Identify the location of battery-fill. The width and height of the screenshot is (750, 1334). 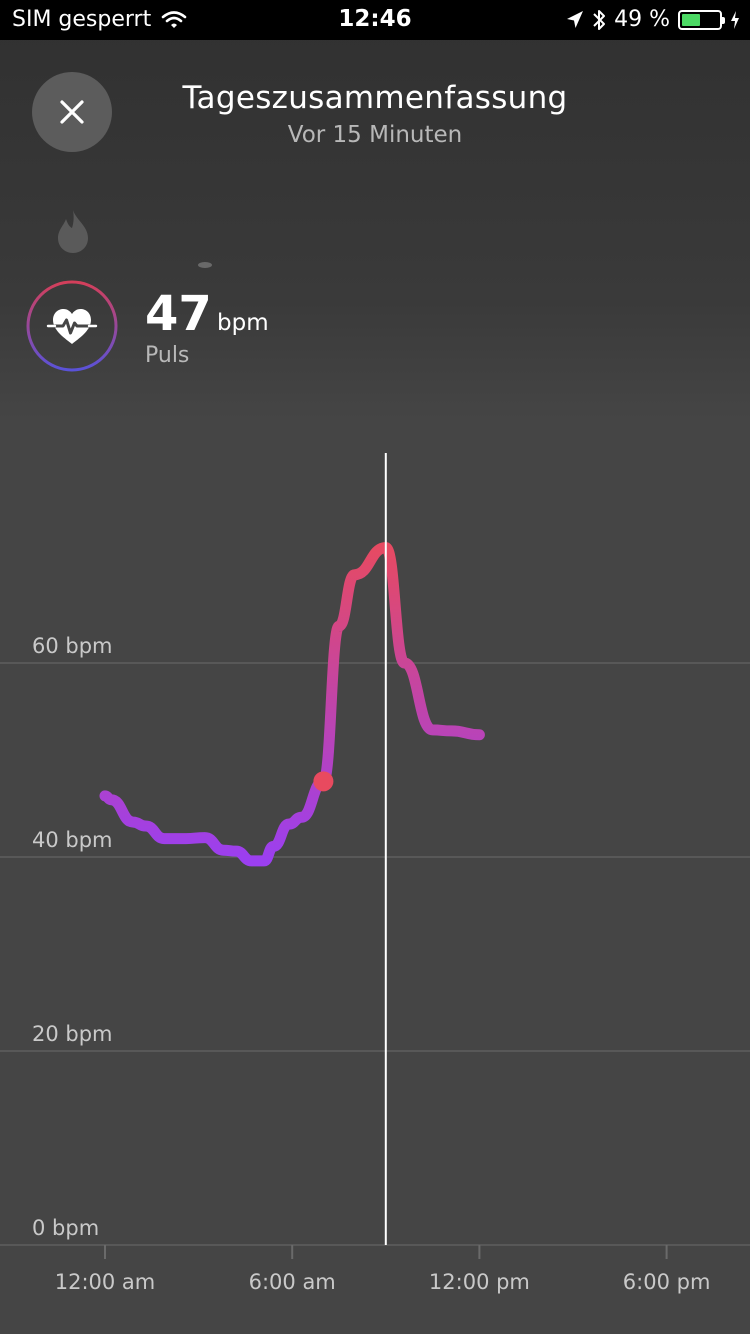
(691, 19).